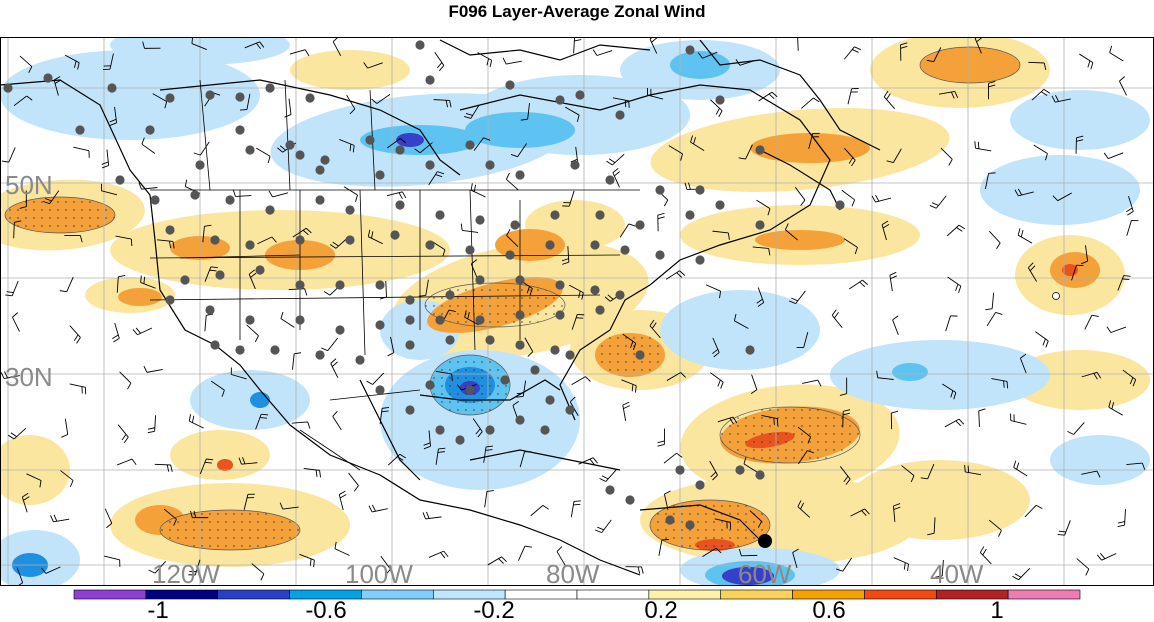 This screenshot has width=1154, height=622. What do you see at coordinates (996, 609) in the screenshot?
I see `colorbar-label: 1` at bounding box center [996, 609].